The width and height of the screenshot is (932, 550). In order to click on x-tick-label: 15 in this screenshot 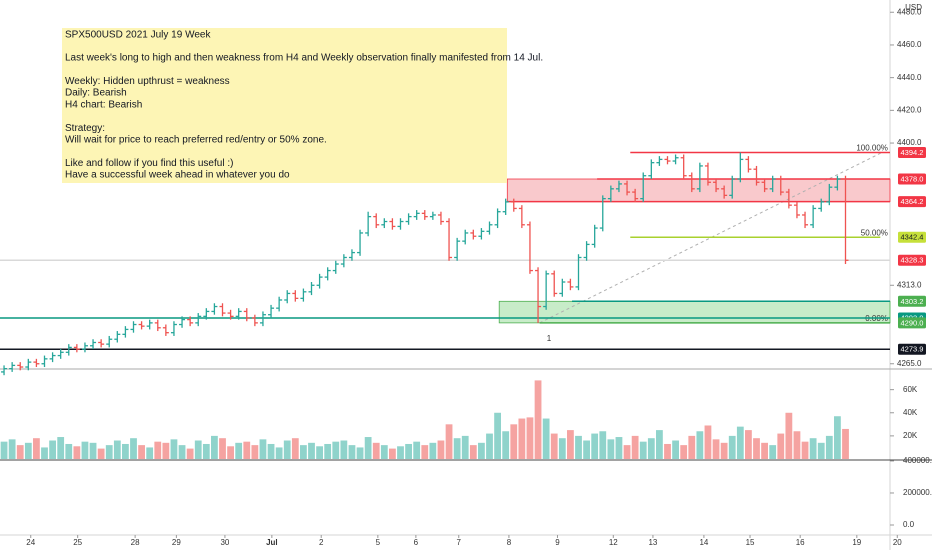, I will do `click(750, 542)`.